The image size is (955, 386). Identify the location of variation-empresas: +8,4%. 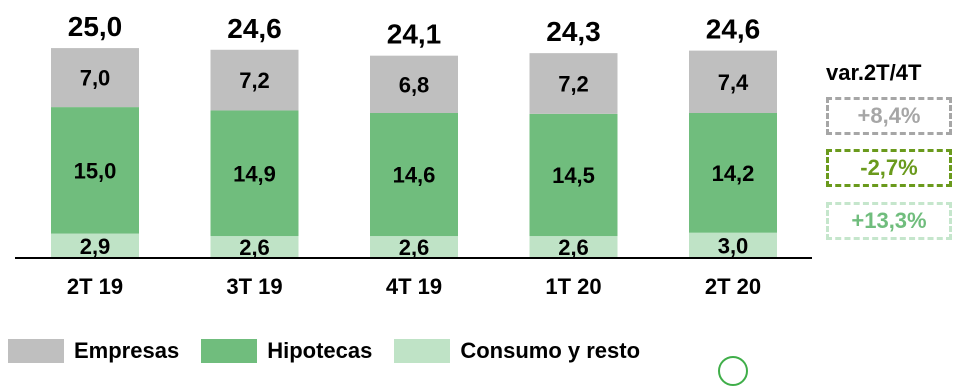
(889, 116).